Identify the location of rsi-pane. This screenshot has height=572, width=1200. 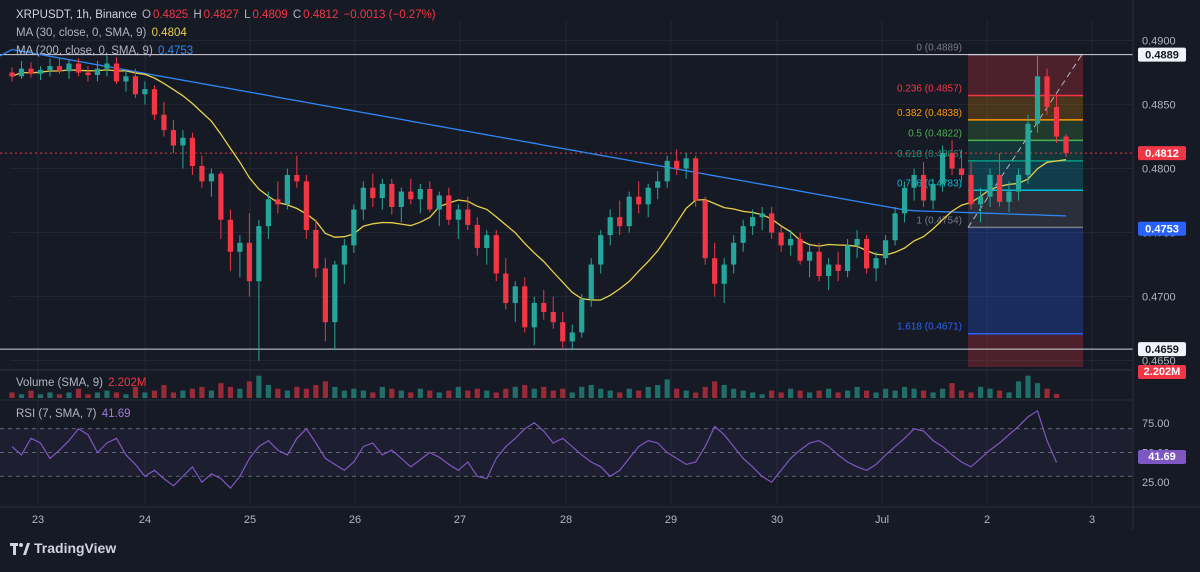
(566, 449).